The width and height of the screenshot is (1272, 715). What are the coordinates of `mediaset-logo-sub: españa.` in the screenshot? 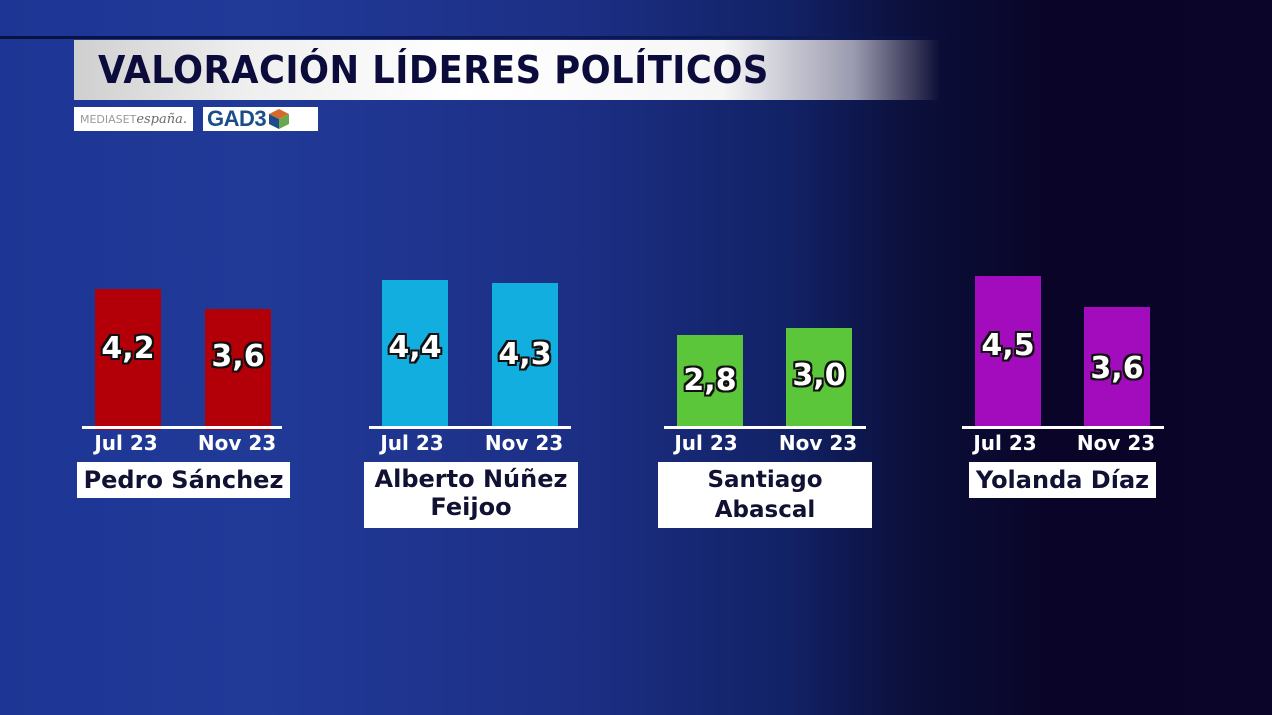 It's located at (162, 119).